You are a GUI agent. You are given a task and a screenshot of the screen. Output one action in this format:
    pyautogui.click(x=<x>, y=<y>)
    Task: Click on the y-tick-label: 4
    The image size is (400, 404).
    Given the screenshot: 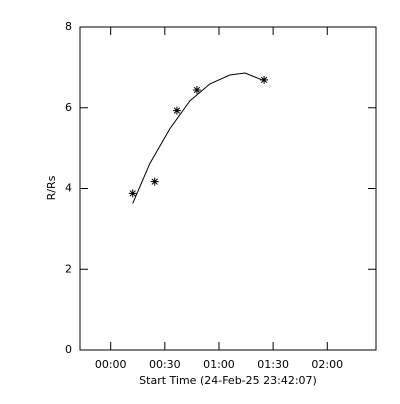 What is the action you would take?
    pyautogui.click(x=68, y=188)
    